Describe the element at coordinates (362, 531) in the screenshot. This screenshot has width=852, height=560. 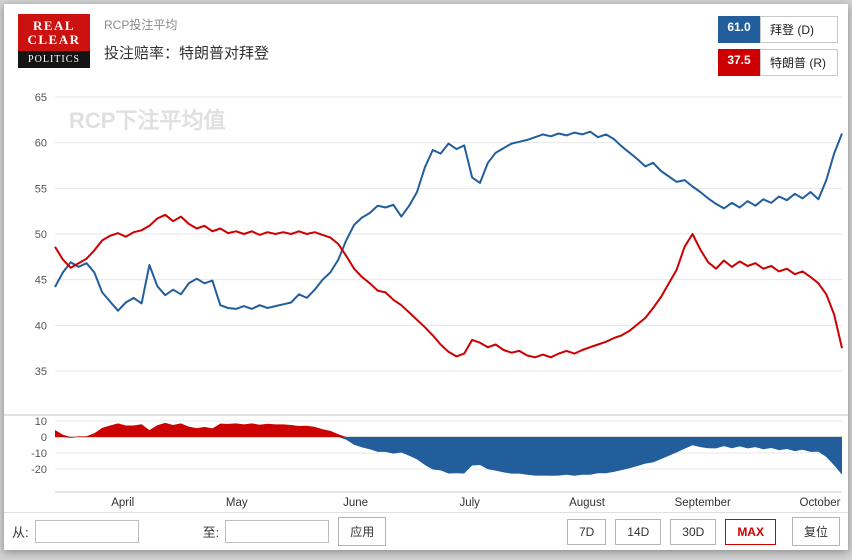
I see `apply-button: 应用` at that location.